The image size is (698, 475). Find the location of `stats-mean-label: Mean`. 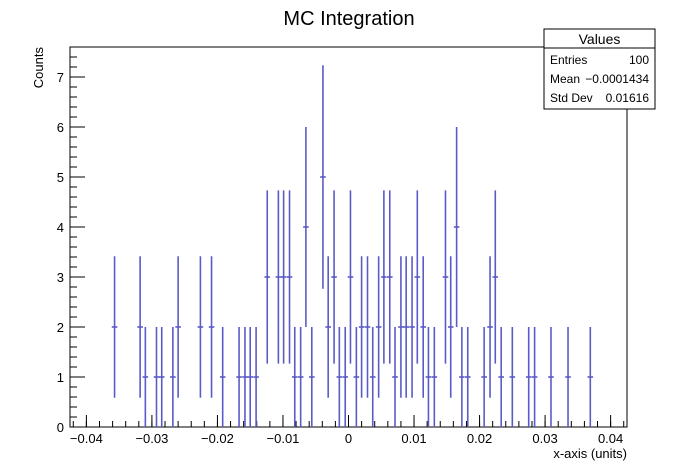

stats-mean-label: Mean is located at coordinates (565, 79).